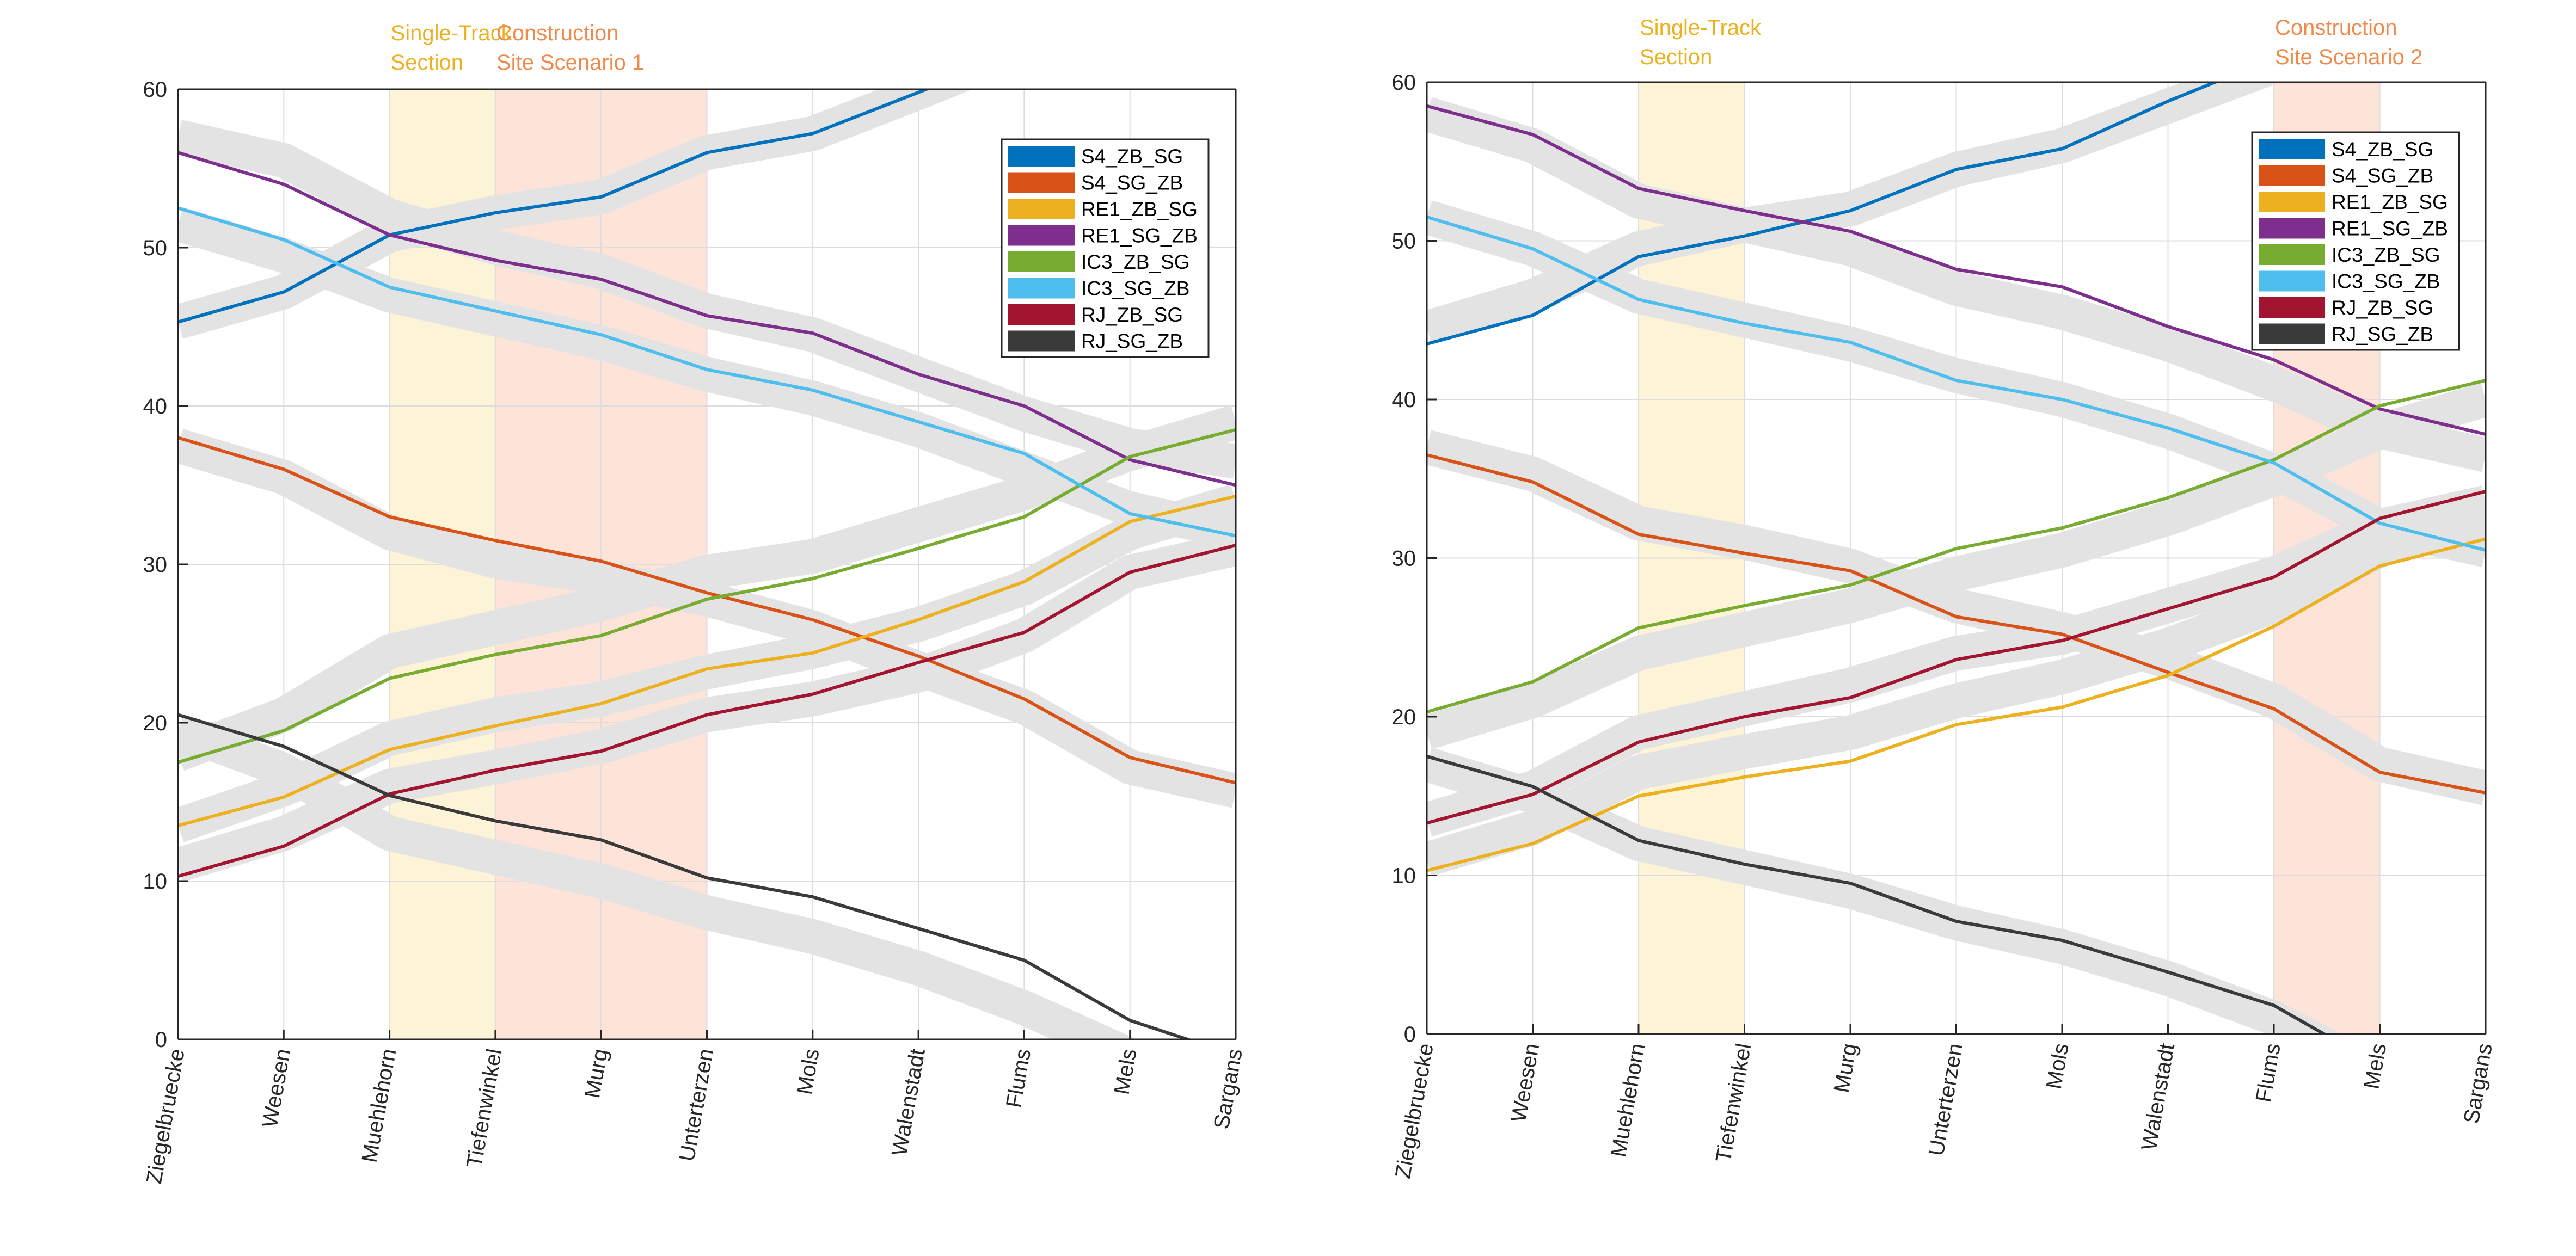 The width and height of the screenshot is (2576, 1256). What do you see at coordinates (570, 63) in the screenshot?
I see `annotation-construction: Site Scenario 1` at bounding box center [570, 63].